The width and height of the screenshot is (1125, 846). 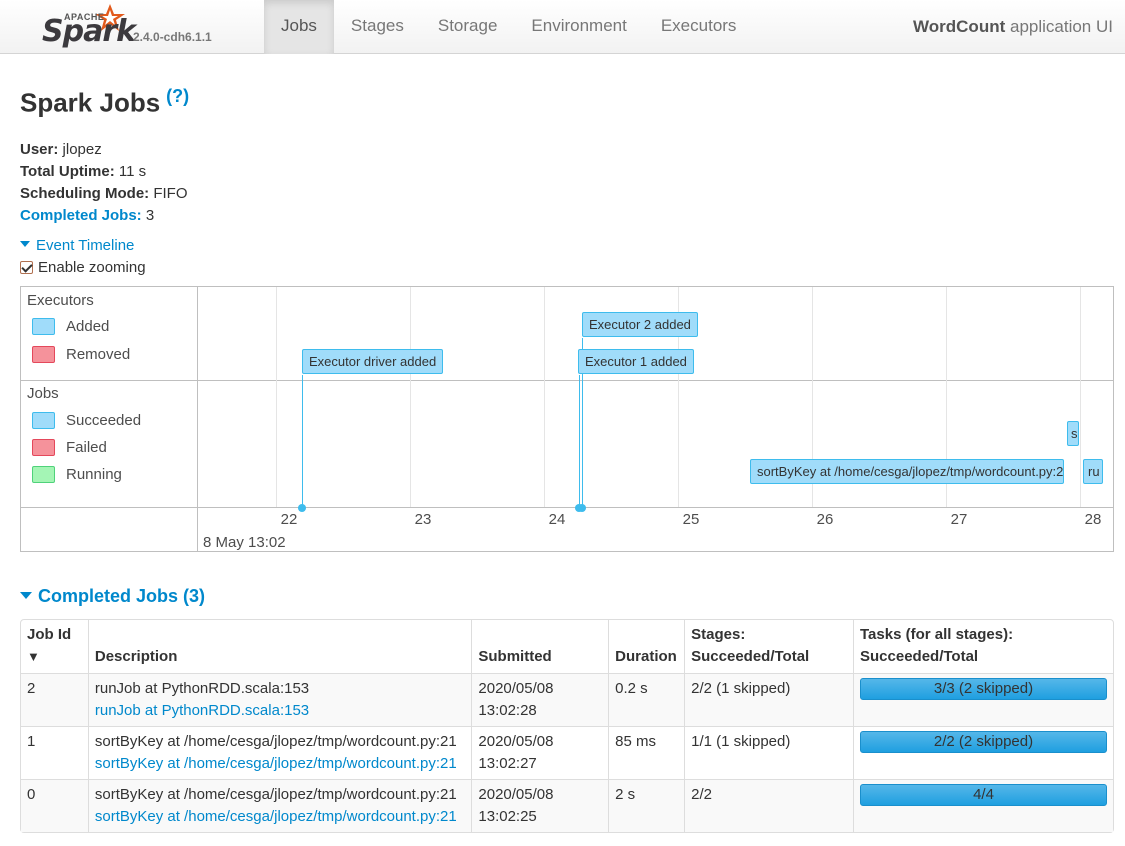 I want to click on added-swatch, so click(x=43, y=326).